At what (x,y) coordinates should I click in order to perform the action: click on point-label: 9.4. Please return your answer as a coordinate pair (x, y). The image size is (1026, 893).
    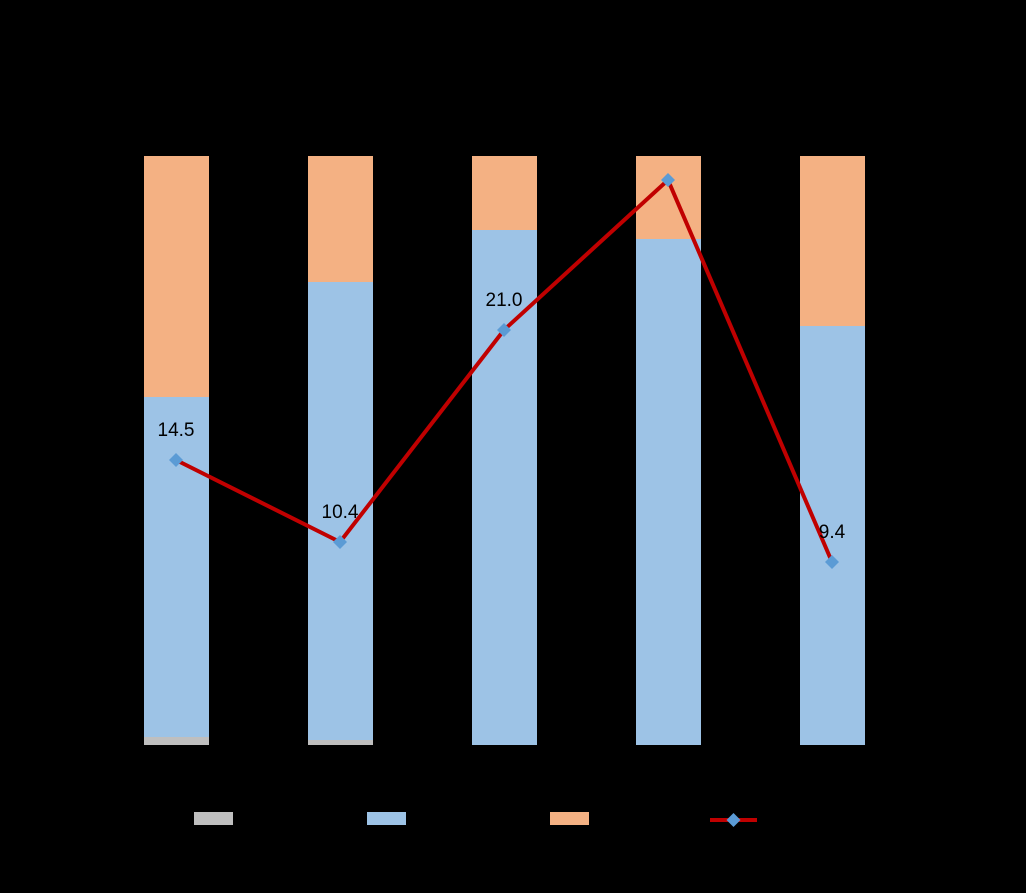
    Looking at the image, I should click on (832, 532).